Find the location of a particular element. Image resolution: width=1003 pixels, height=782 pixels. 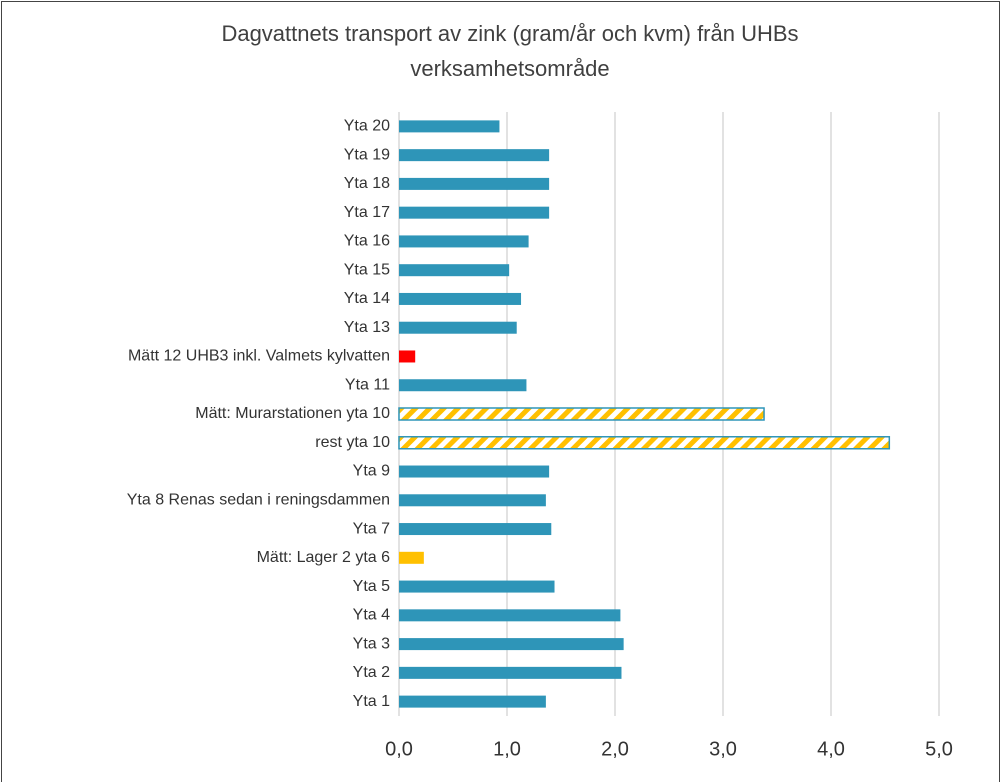

y-tick-label: Yta 20 is located at coordinates (367, 126).